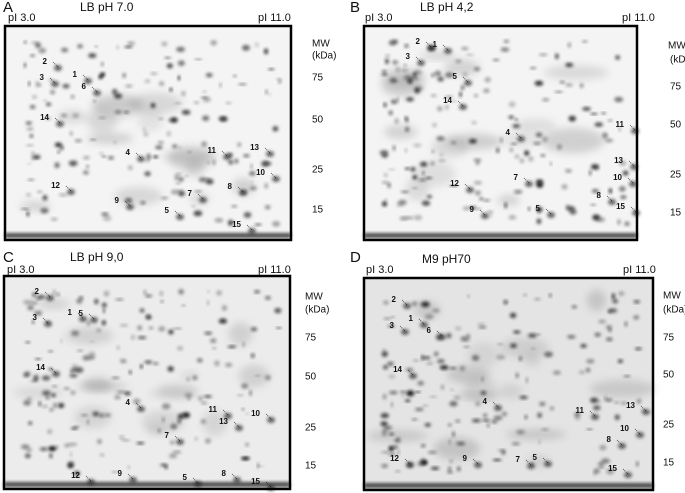  What do you see at coordinates (314, 297) in the screenshot?
I see `mw-label: MW` at bounding box center [314, 297].